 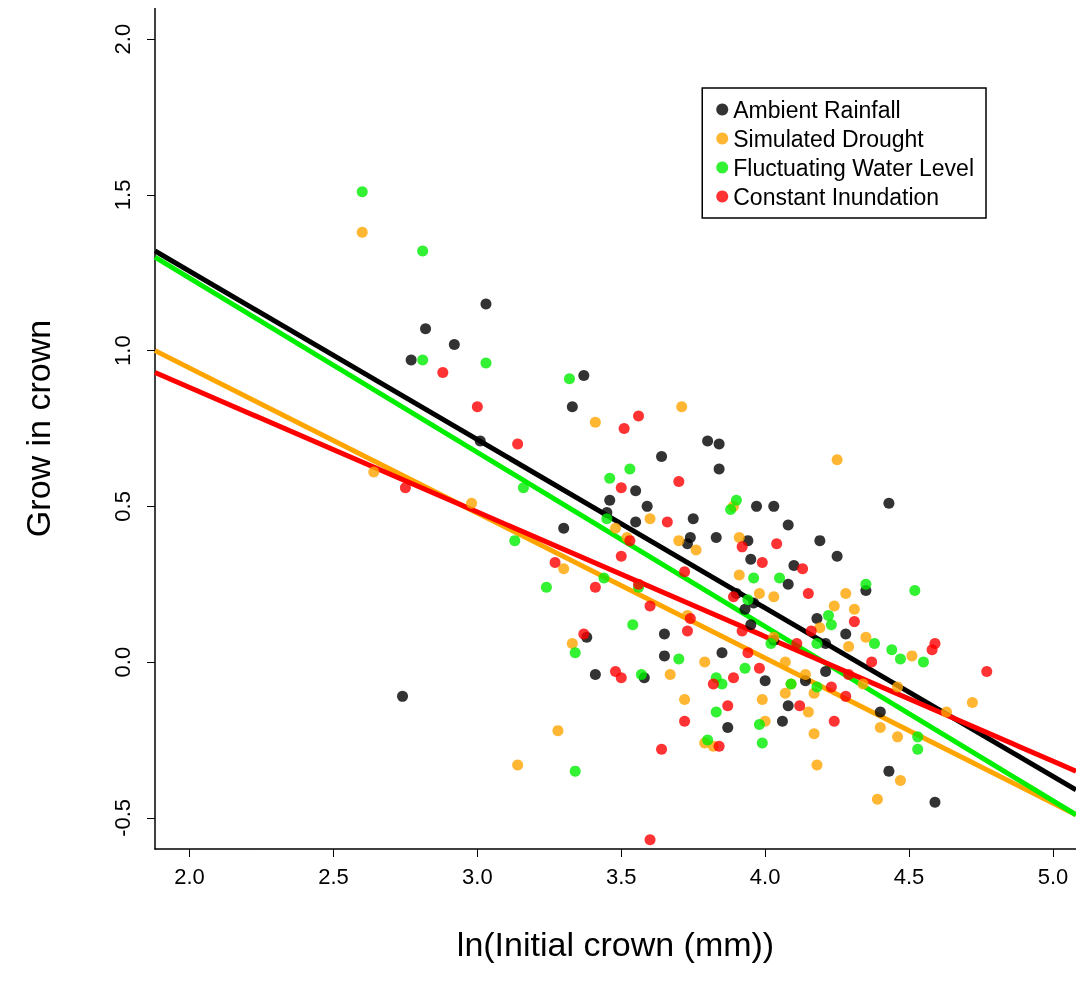 I want to click on legend-label: Ambient Rainfall, so click(x=817, y=109).